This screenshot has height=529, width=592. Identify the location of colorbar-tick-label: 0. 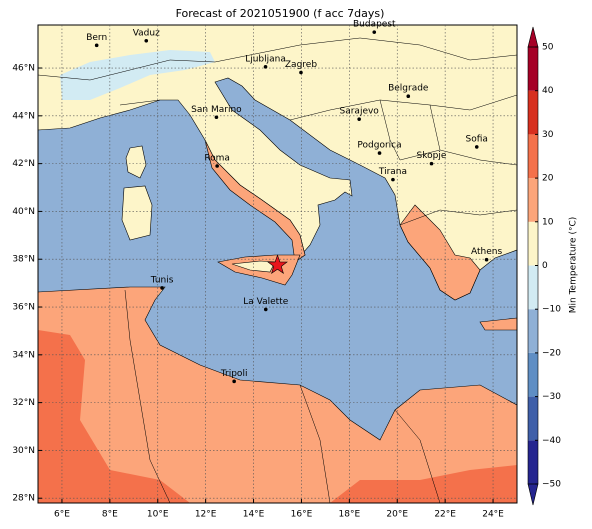
(545, 266).